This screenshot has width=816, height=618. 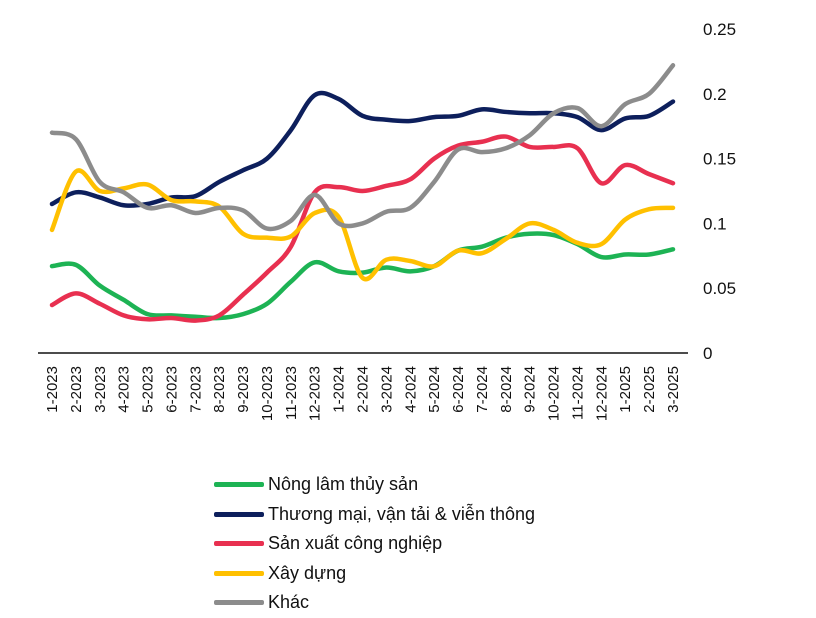 I want to click on legend-label: Sản xuất công nghiệp, so click(x=355, y=543).